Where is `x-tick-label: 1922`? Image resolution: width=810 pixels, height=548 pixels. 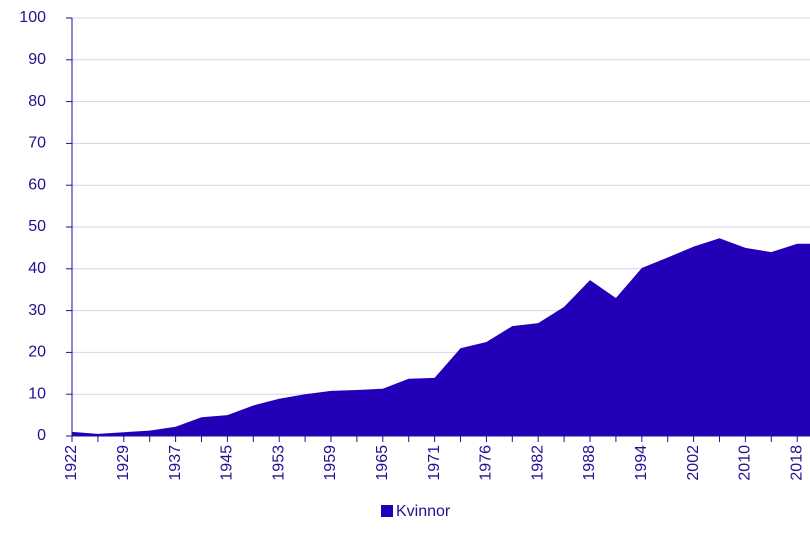
x-tick-label: 1922 is located at coordinates (71, 463).